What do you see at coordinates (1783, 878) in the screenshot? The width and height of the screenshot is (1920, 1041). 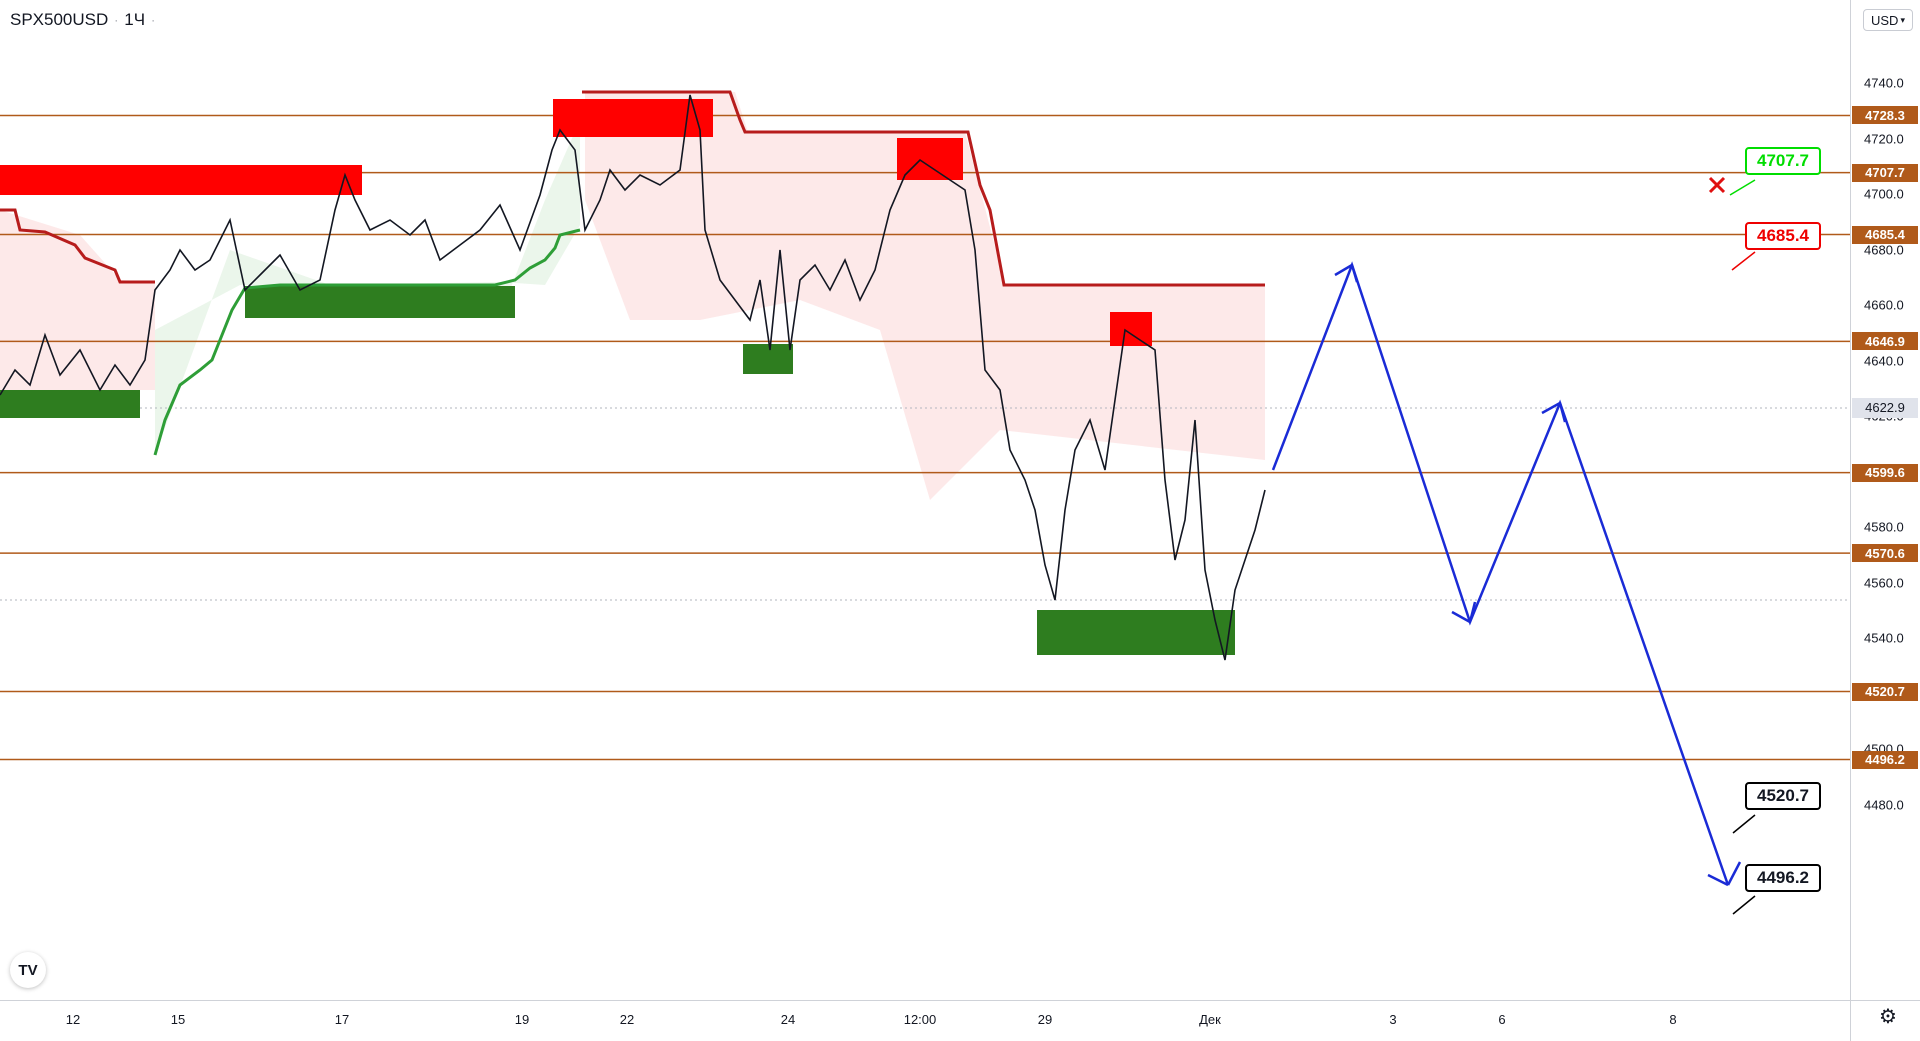 I see `price-callout: 4496.2` at bounding box center [1783, 878].